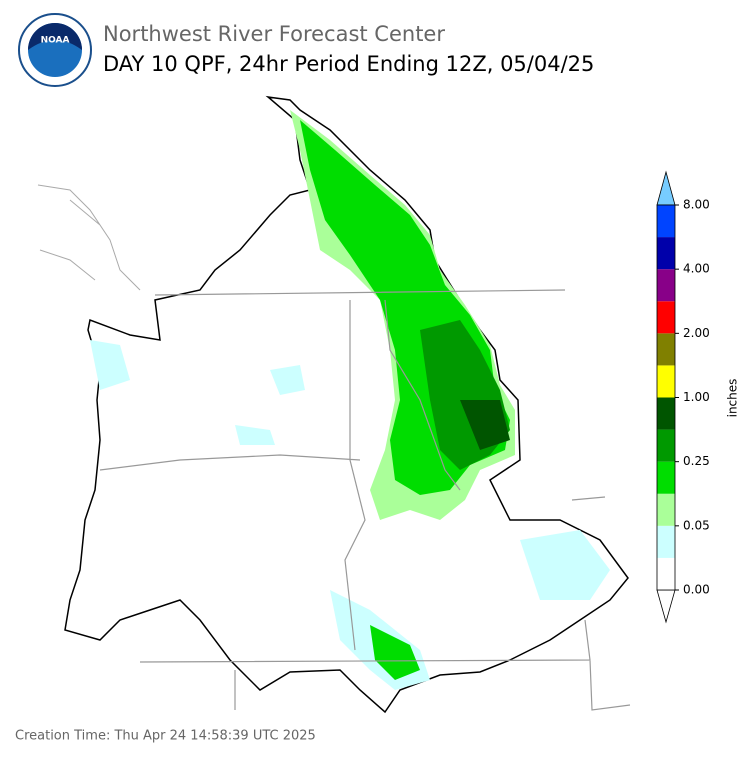 The width and height of the screenshot is (756, 760). Describe the element at coordinates (696, 333) in the screenshot. I see `colorbar-tick-label: 2.00` at that location.